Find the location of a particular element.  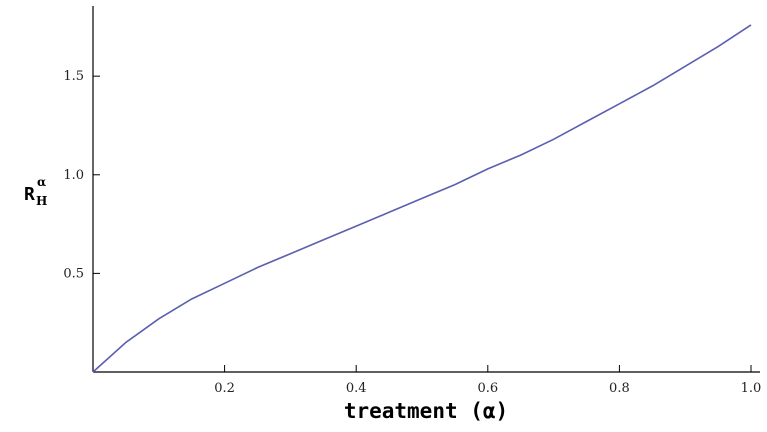

y-tick-label: 1.5 is located at coordinates (73, 76).